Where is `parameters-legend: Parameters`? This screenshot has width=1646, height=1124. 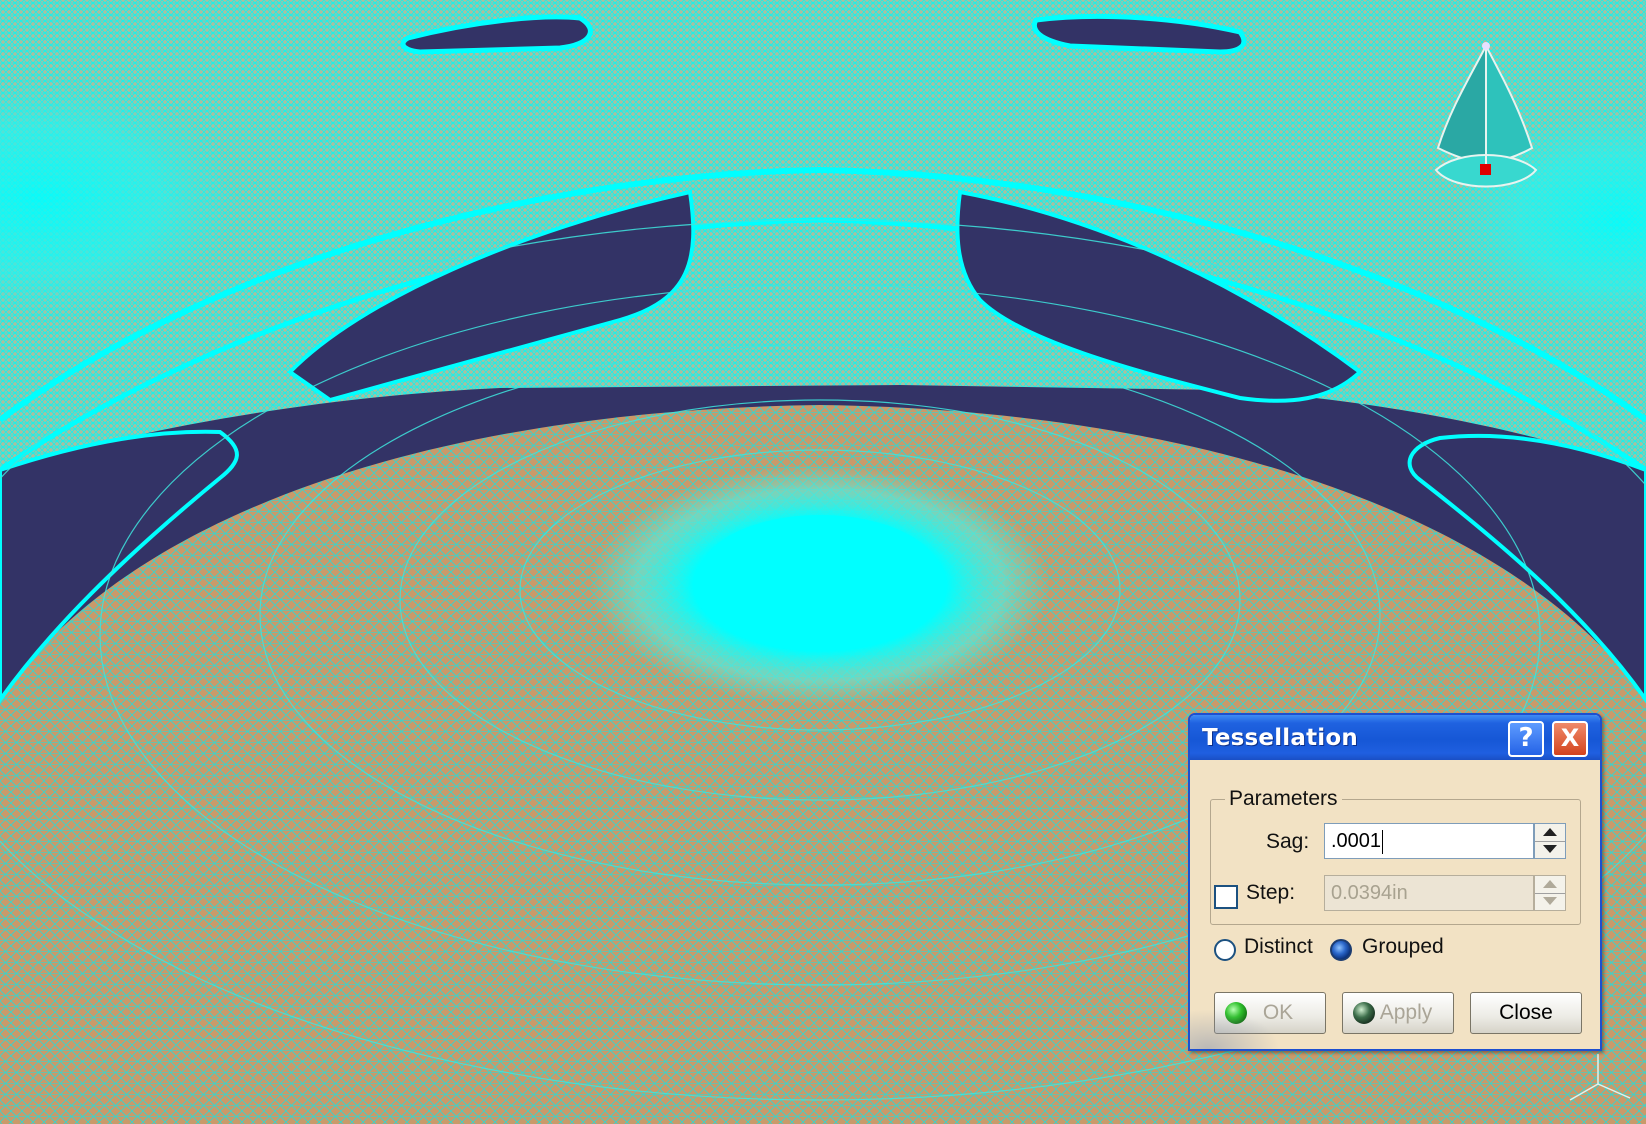 parameters-legend: Parameters is located at coordinates (1283, 798).